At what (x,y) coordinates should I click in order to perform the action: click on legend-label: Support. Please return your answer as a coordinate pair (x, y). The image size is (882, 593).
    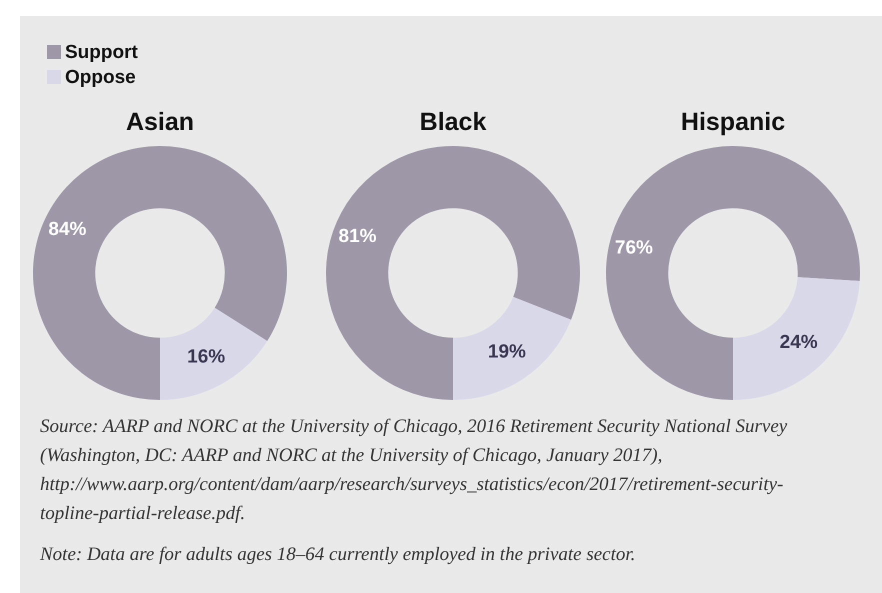
    Looking at the image, I should click on (101, 53).